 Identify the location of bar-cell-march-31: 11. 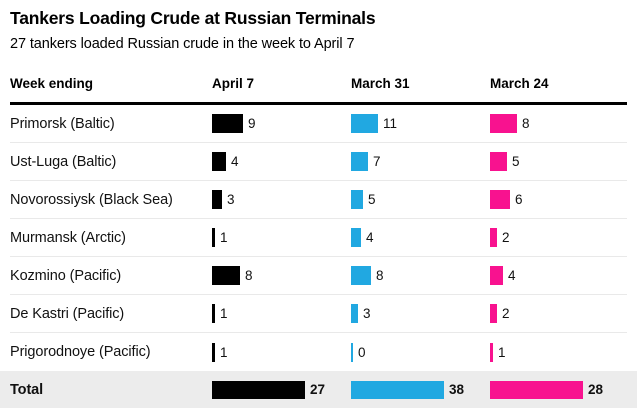
(420, 123).